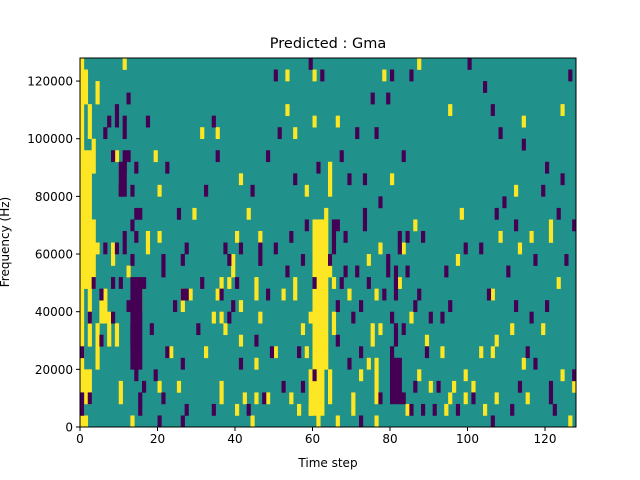 The height and width of the screenshot is (480, 640). I want to click on y-tick-label: 100000, so click(50, 139).